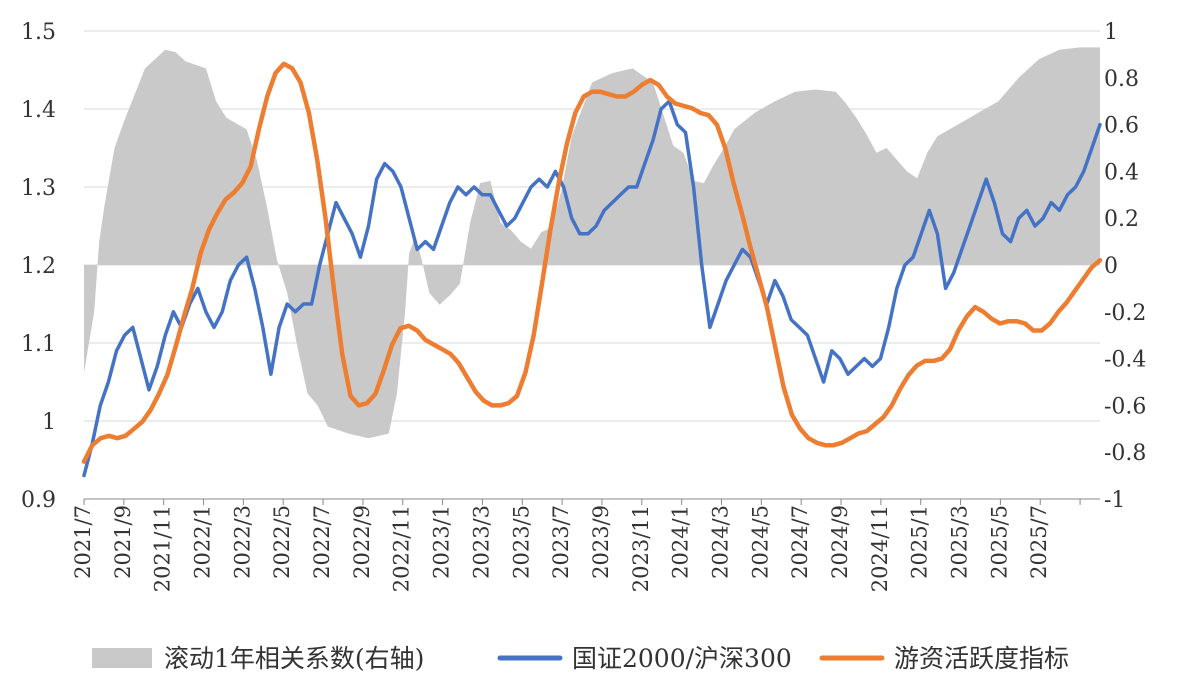  Describe the element at coordinates (1125, 266) in the screenshot. I see `right-axis-tick-labels: -1 -0.8 -0.6 -0.4 -0.2 0 0.2 0.4 0.6 0.8 1` at that location.